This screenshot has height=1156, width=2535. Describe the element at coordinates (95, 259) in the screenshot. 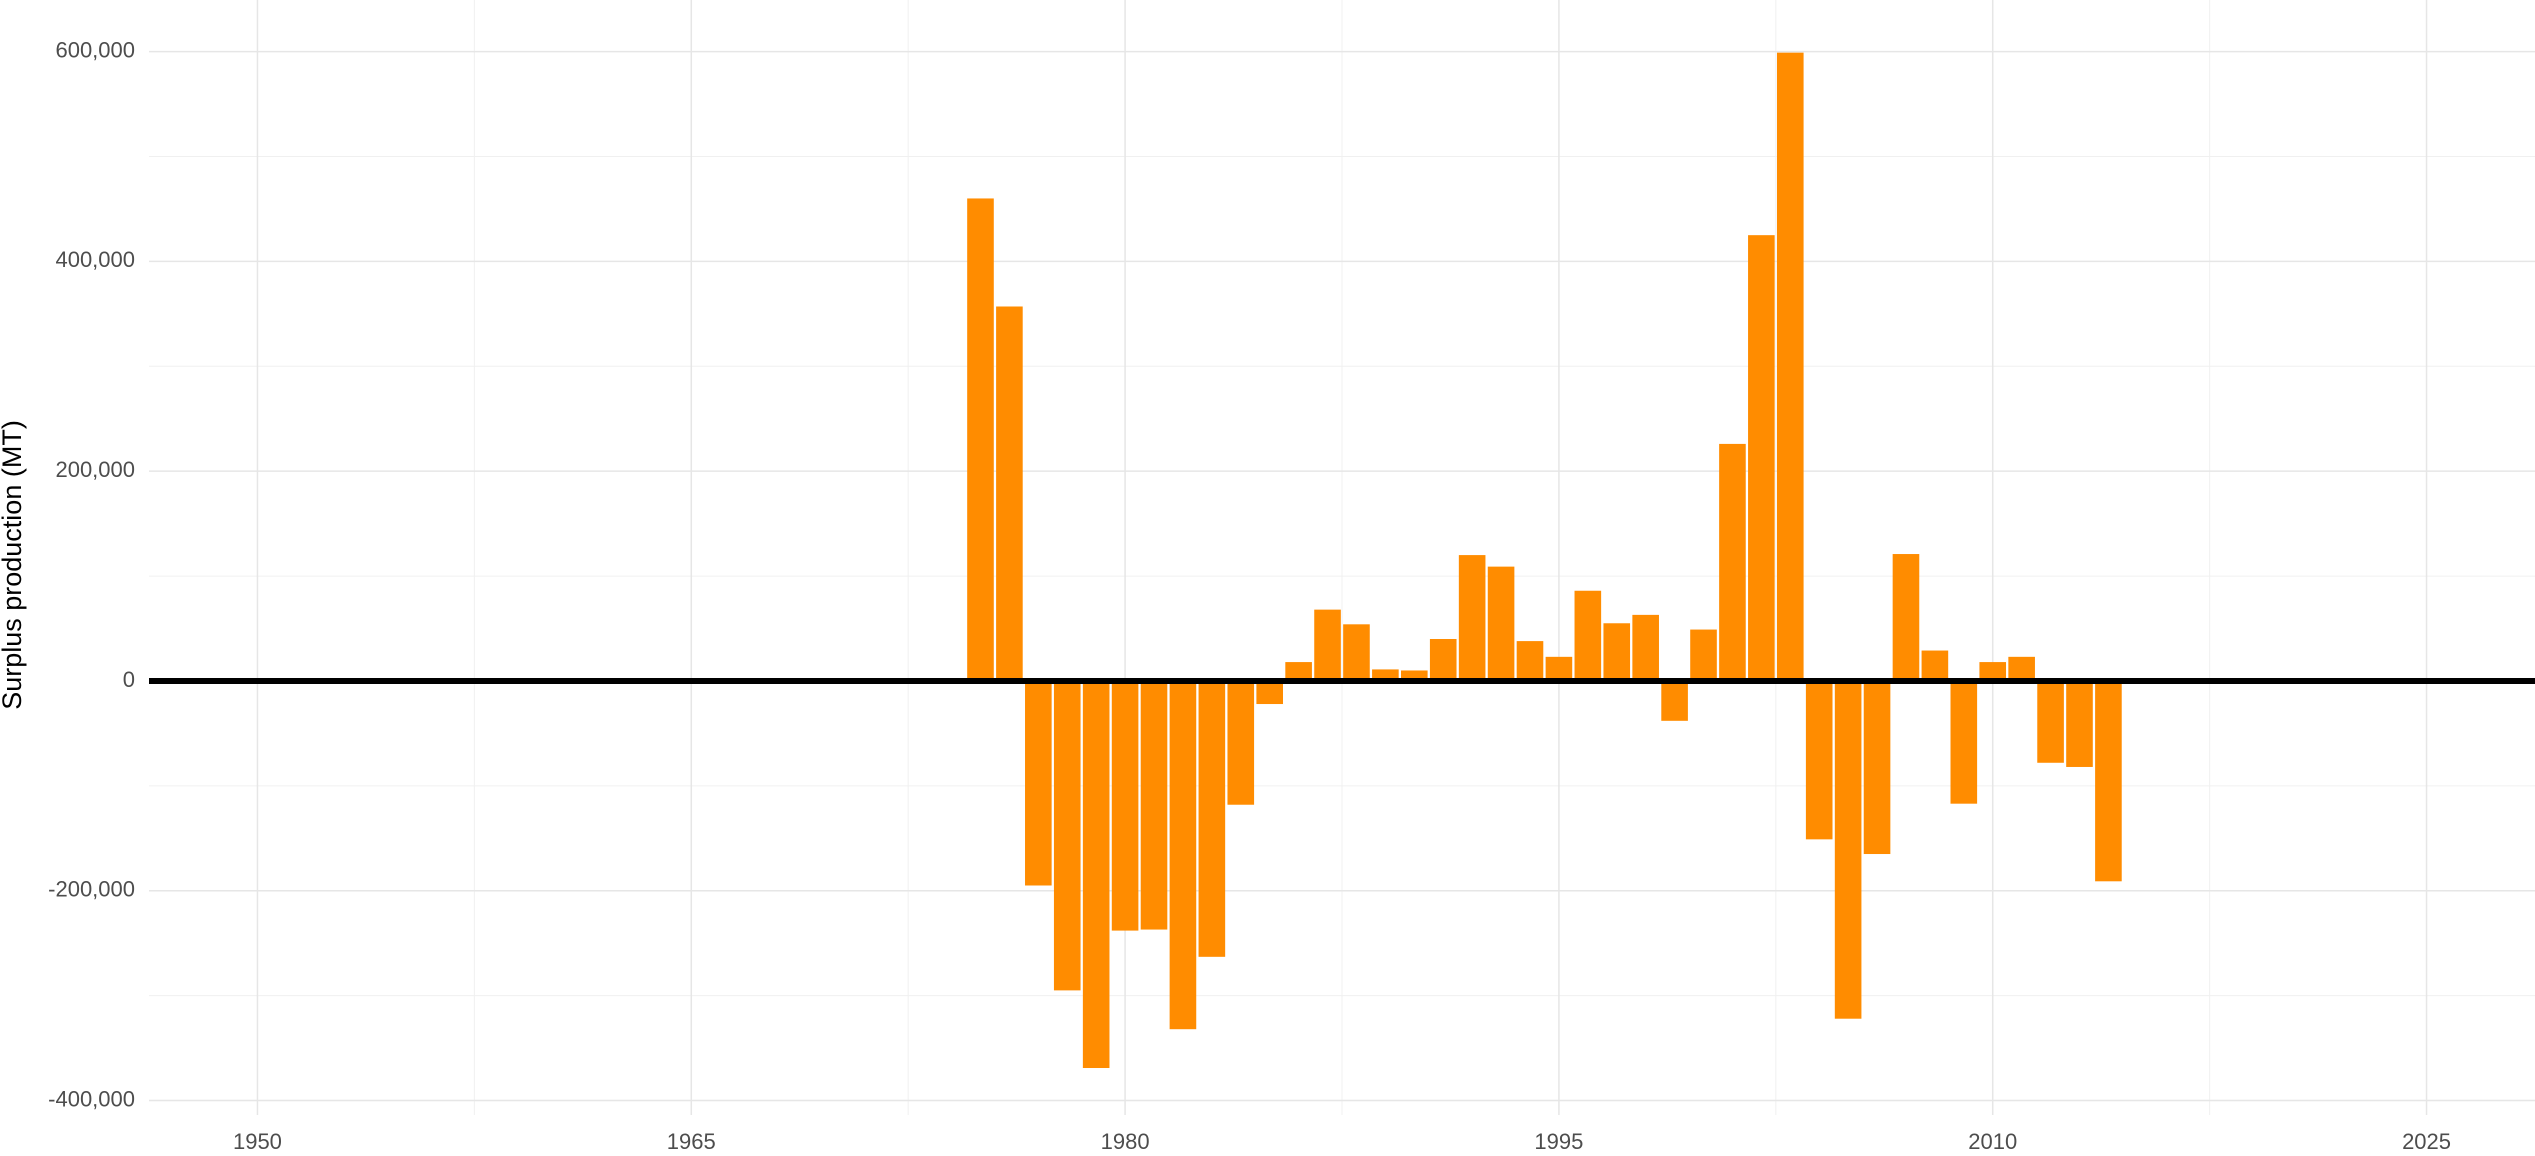

I see `y-tick-label: 400,000` at that location.